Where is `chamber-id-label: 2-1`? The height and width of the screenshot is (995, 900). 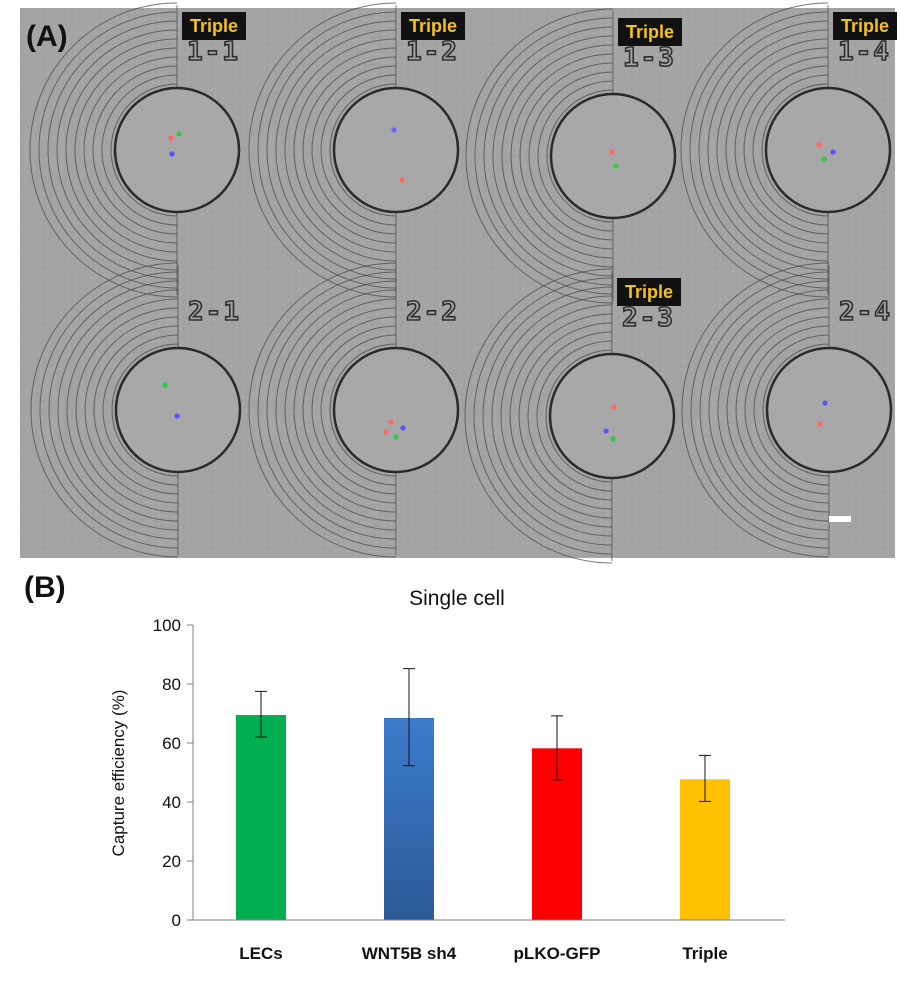 chamber-id-label: 2-1 is located at coordinates (214, 312).